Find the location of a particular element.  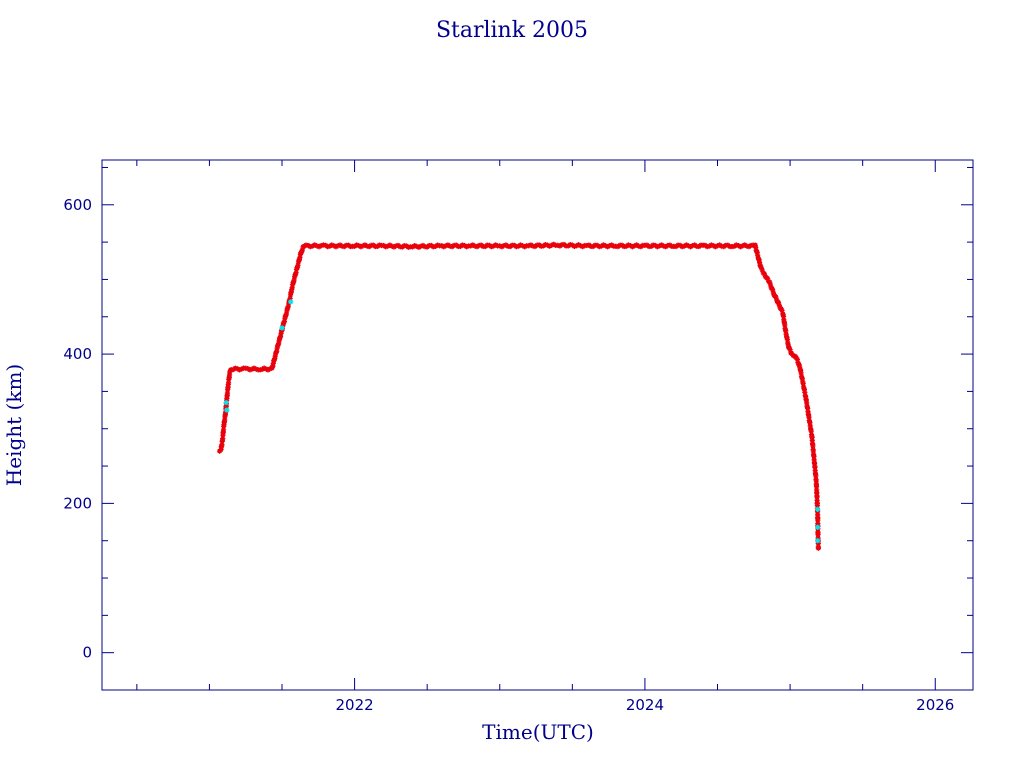

x-axis-label: Time(UTC) is located at coordinates (538, 732).